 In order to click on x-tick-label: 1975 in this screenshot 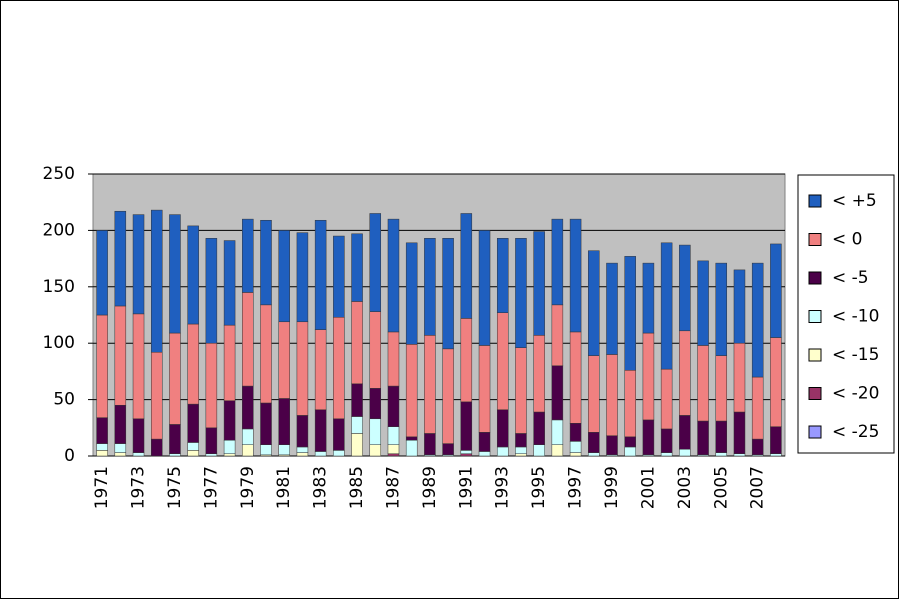, I will do `click(175, 487)`.